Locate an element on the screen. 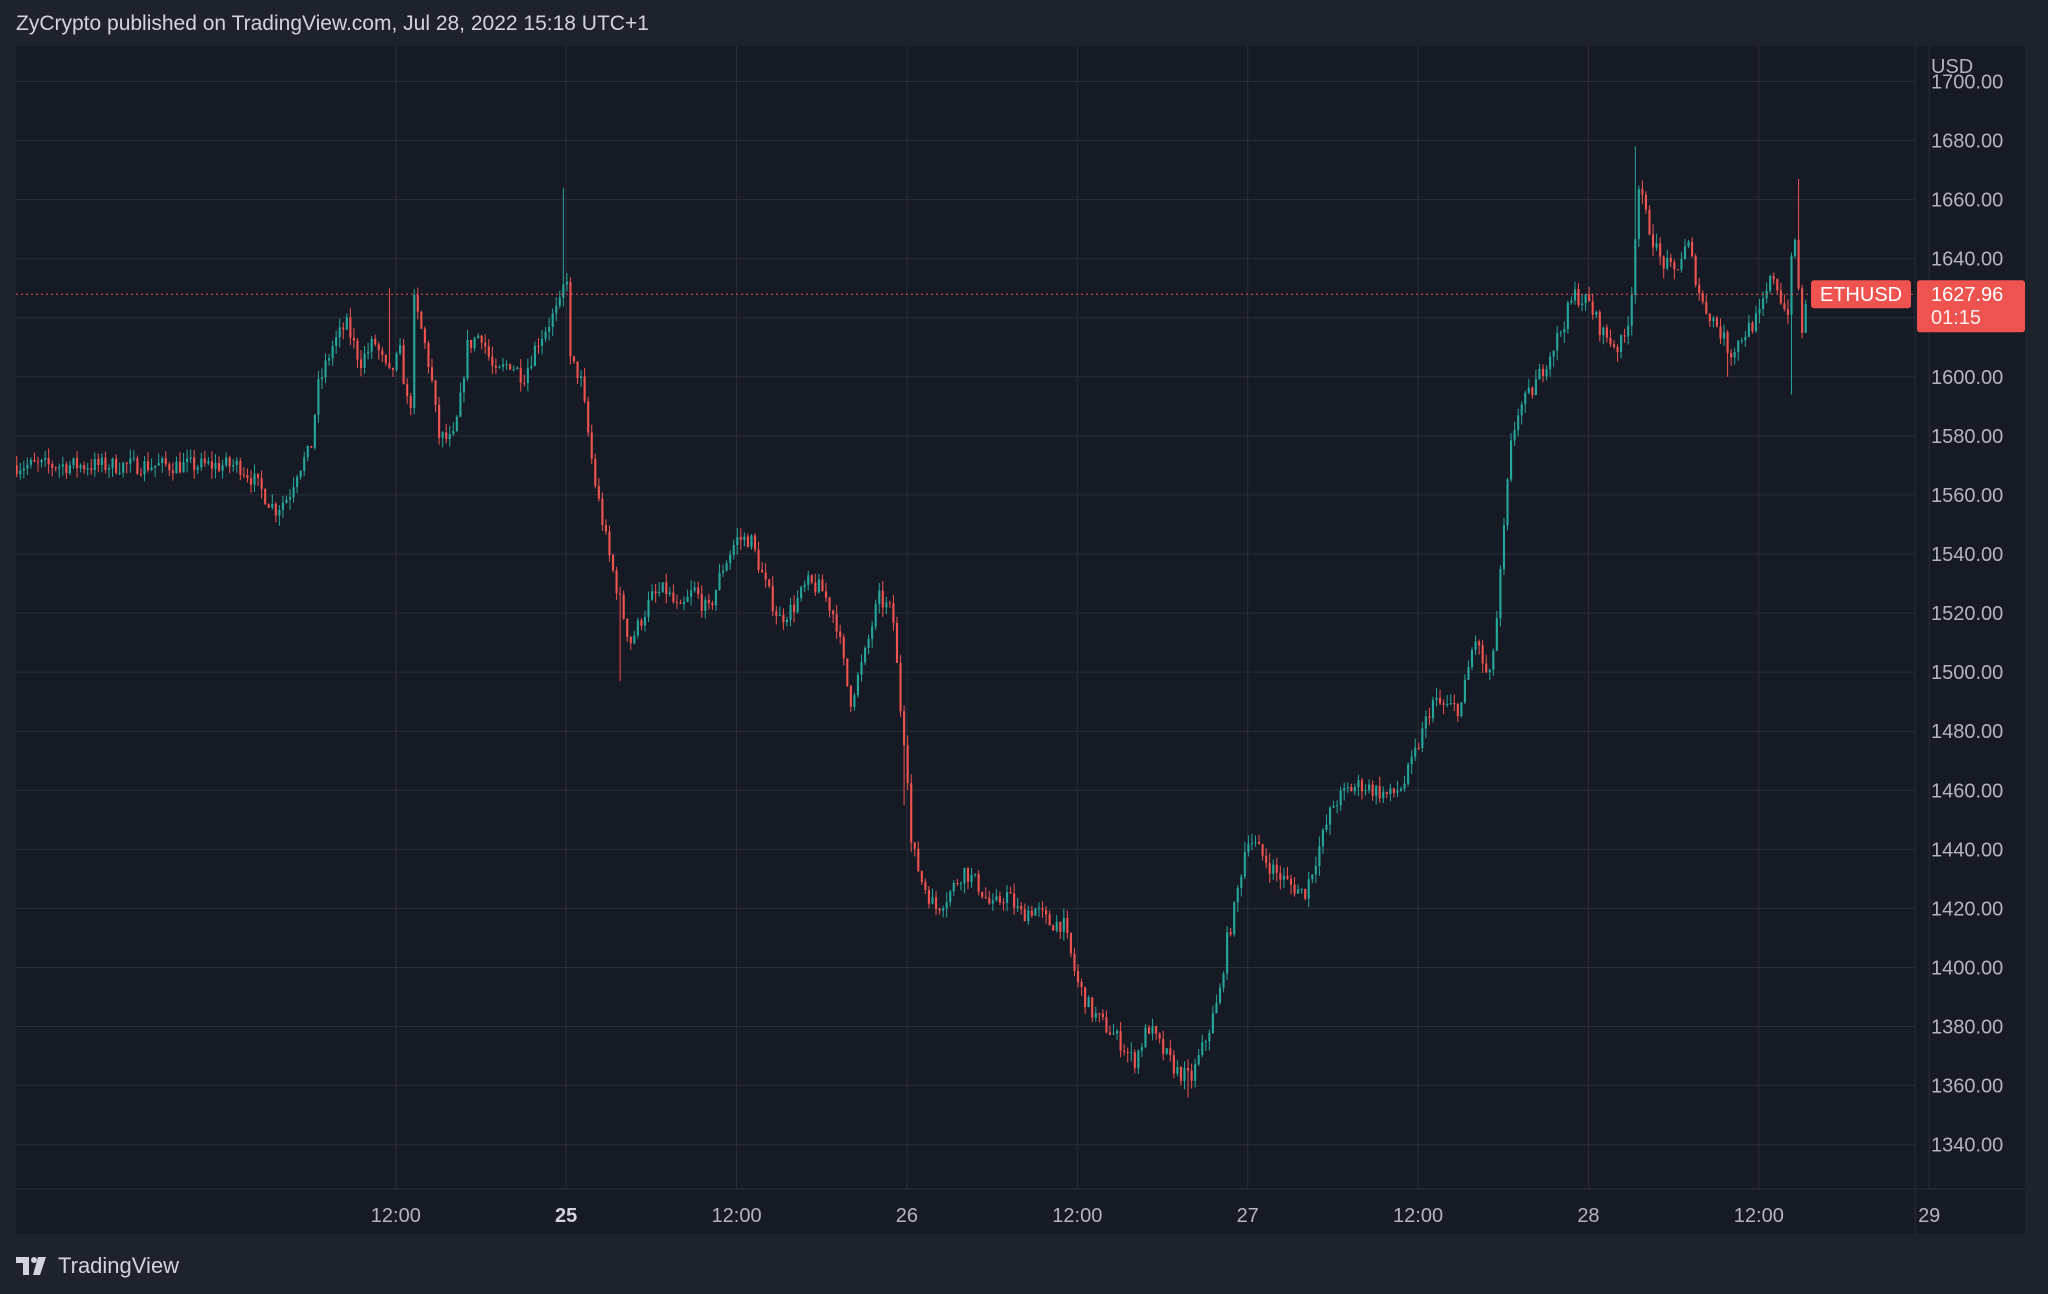 This screenshot has width=2048, height=1294. x-tick-label: 29 is located at coordinates (1929, 1216).